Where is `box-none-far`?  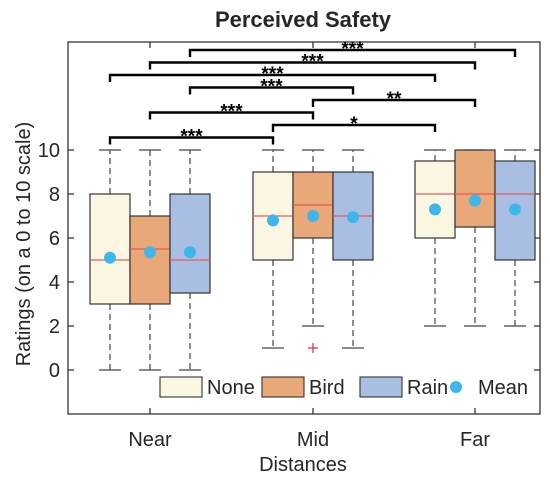
box-none-far is located at coordinates (435, 238).